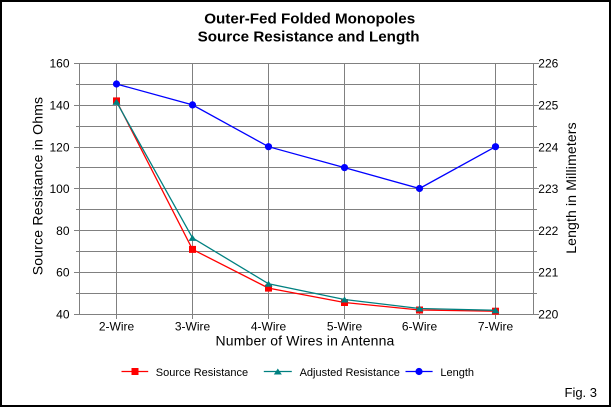 This screenshot has width=611, height=407. Describe the element at coordinates (117, 326) in the screenshot. I see `svg-text: 2-Wire` at that location.